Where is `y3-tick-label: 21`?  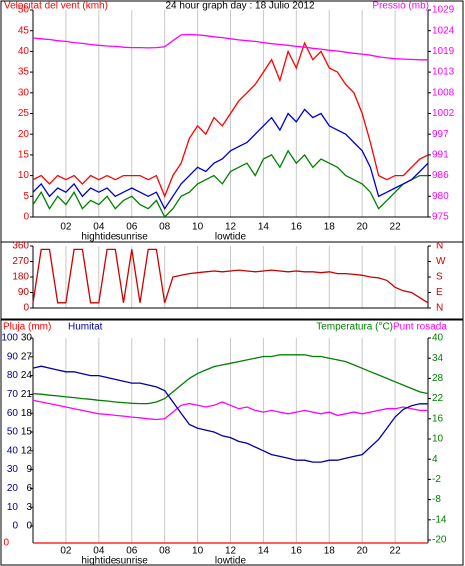
y3-tick-label: 21 is located at coordinates (27, 394).